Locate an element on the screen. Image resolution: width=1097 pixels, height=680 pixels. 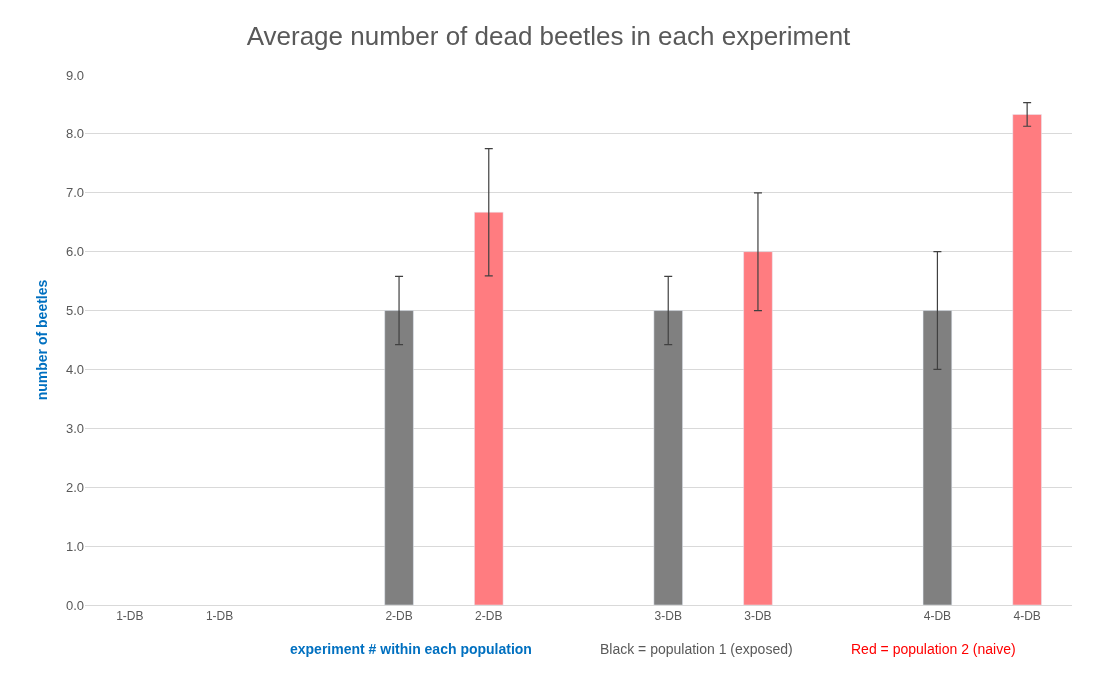
y-tick-label: 6.0 is located at coordinates (74, 252).